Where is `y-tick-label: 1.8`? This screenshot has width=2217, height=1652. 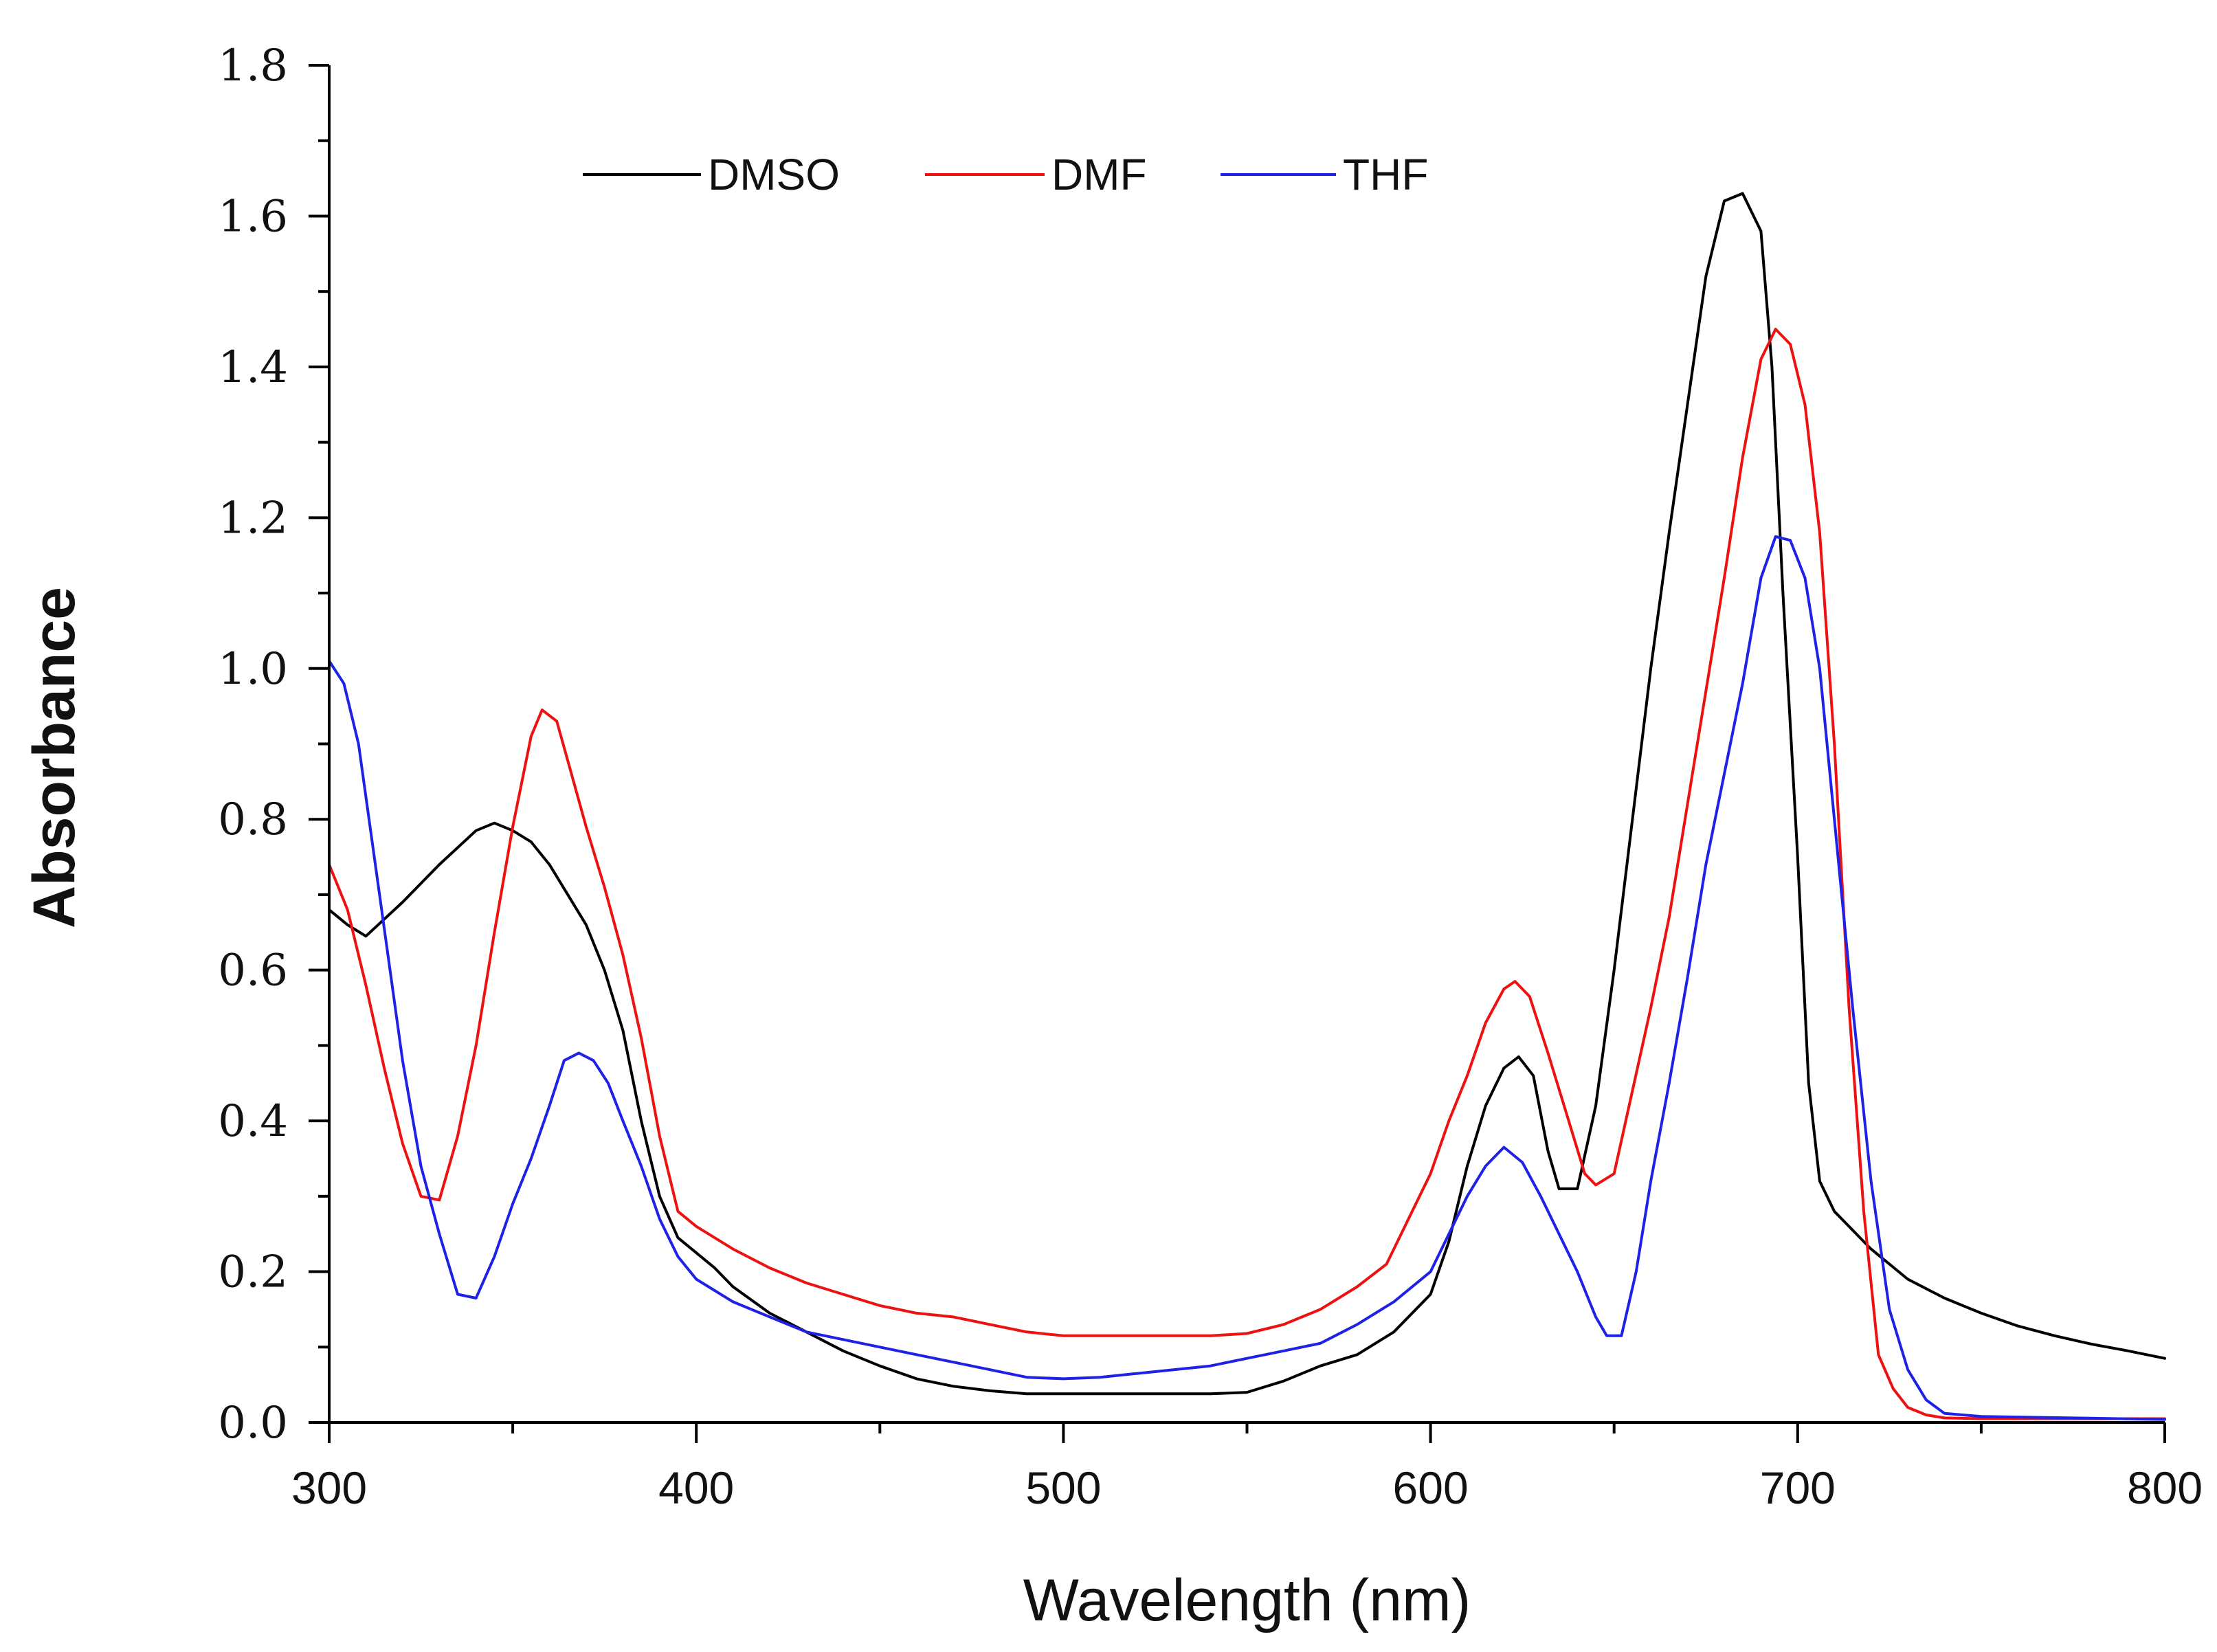
y-tick-label: 1.8 is located at coordinates (253, 66).